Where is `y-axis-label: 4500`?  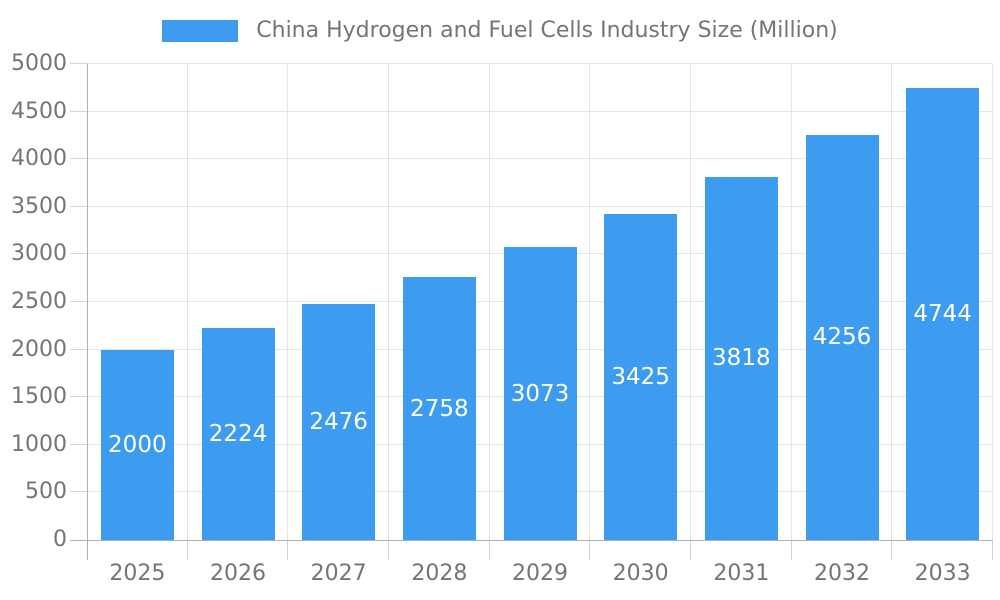 y-axis-label: 4500 is located at coordinates (39, 111).